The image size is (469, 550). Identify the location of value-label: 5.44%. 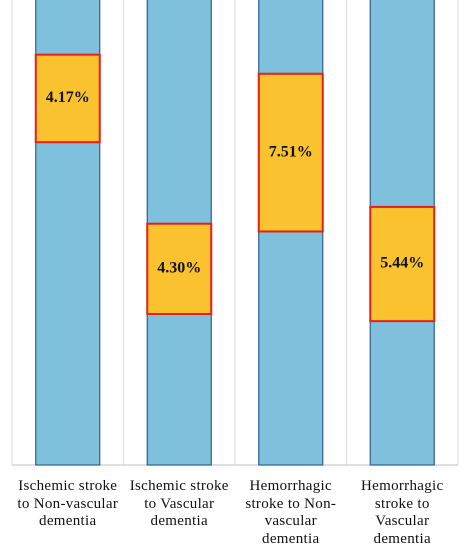
(402, 263).